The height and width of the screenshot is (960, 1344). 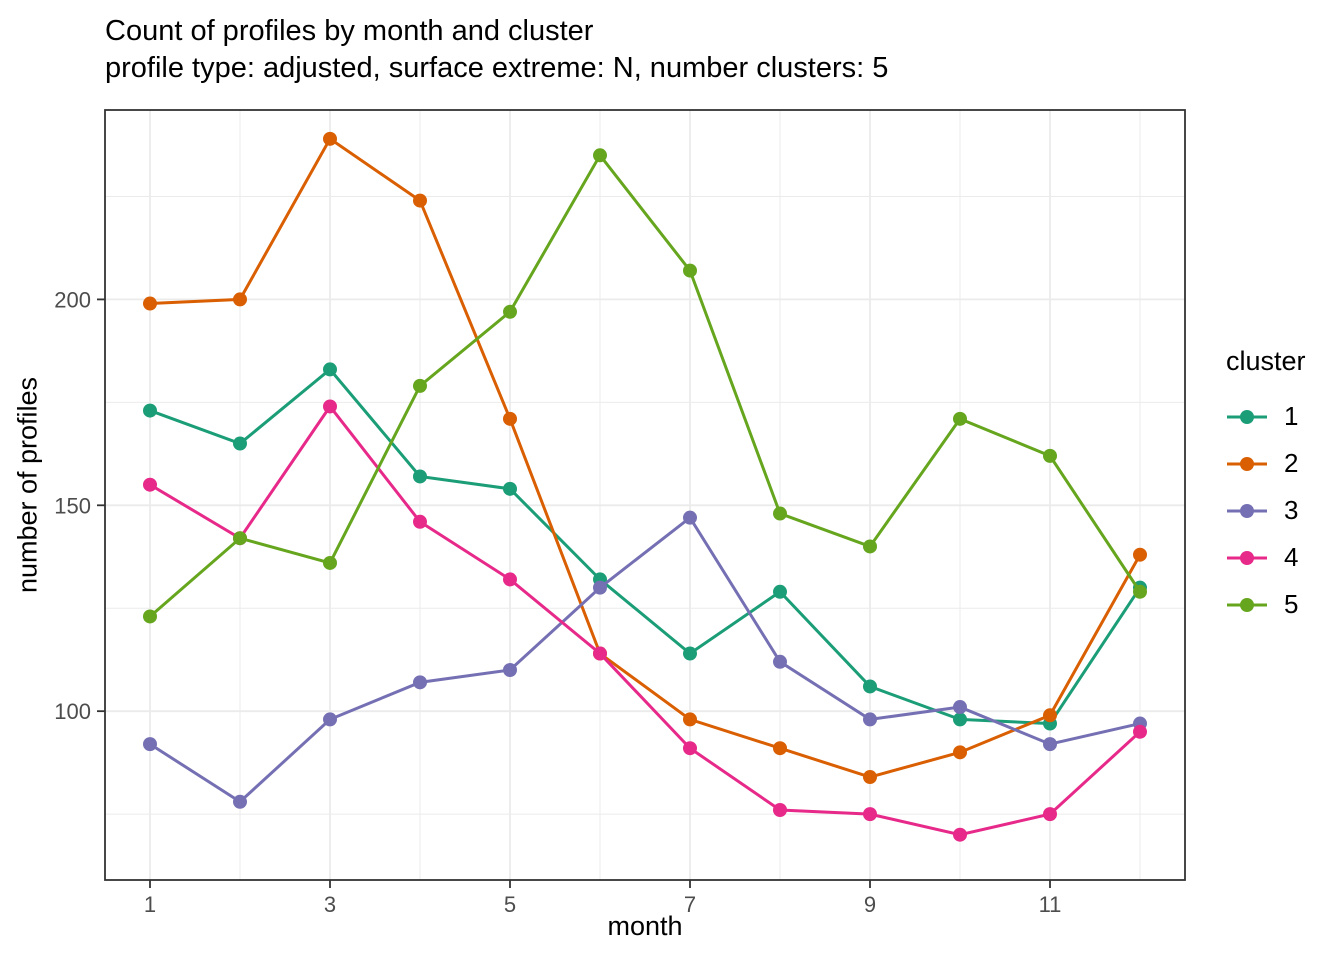 I want to click on y-tick-label: 200, so click(x=72, y=299).